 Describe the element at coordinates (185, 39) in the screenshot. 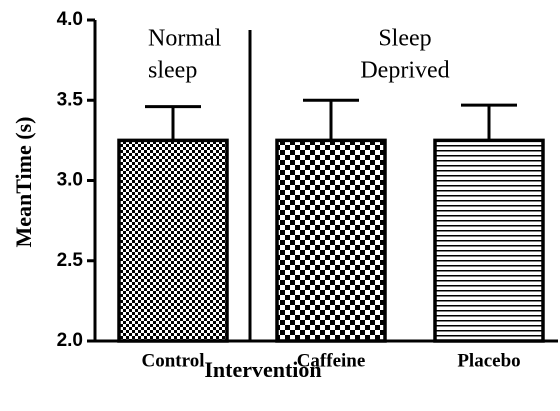

I see `annotation: Normal` at that location.